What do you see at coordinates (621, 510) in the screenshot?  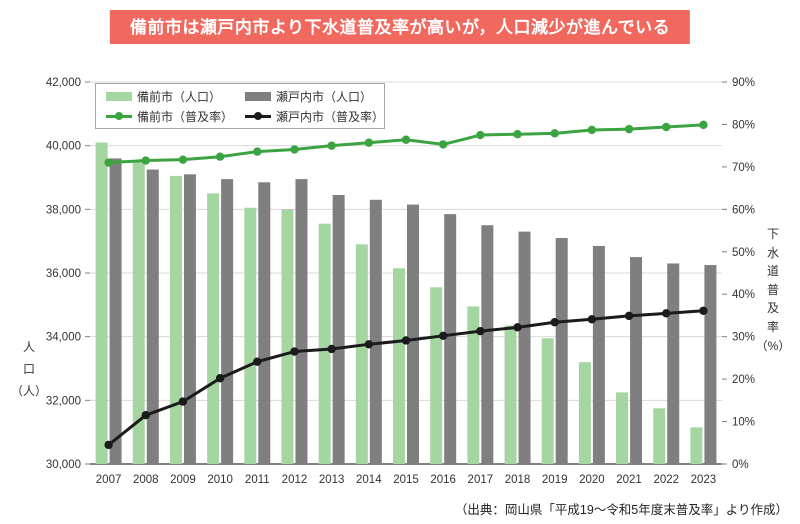 I see `source-note: （出典：岡山県「平成19～令和5年度末普及率」より作成）` at bounding box center [621, 510].